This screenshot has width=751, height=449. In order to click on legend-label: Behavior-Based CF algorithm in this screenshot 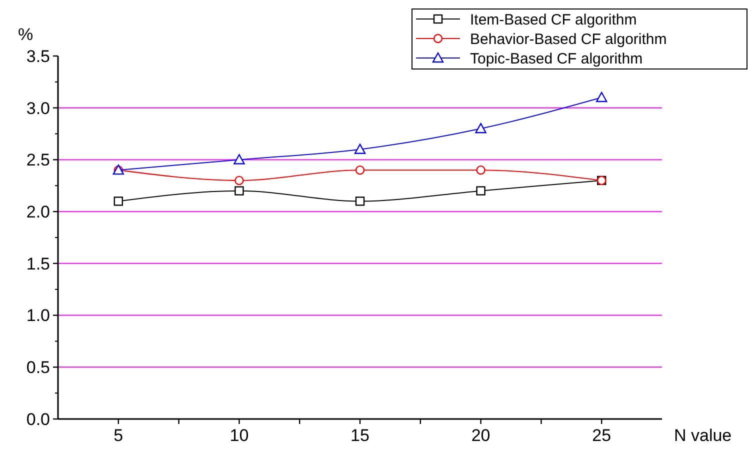, I will do `click(568, 39)`.